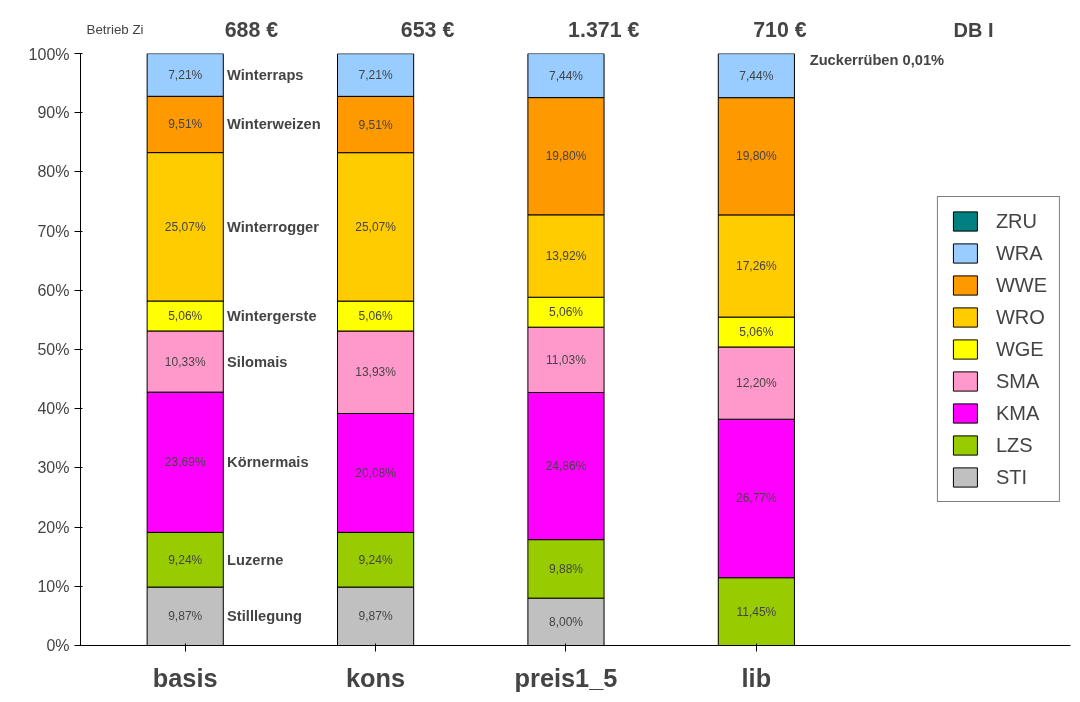 Image resolution: width=1080 pixels, height=702 pixels. Describe the element at coordinates (53, 290) in the screenshot. I see `y-tick-label: 60%` at that location.